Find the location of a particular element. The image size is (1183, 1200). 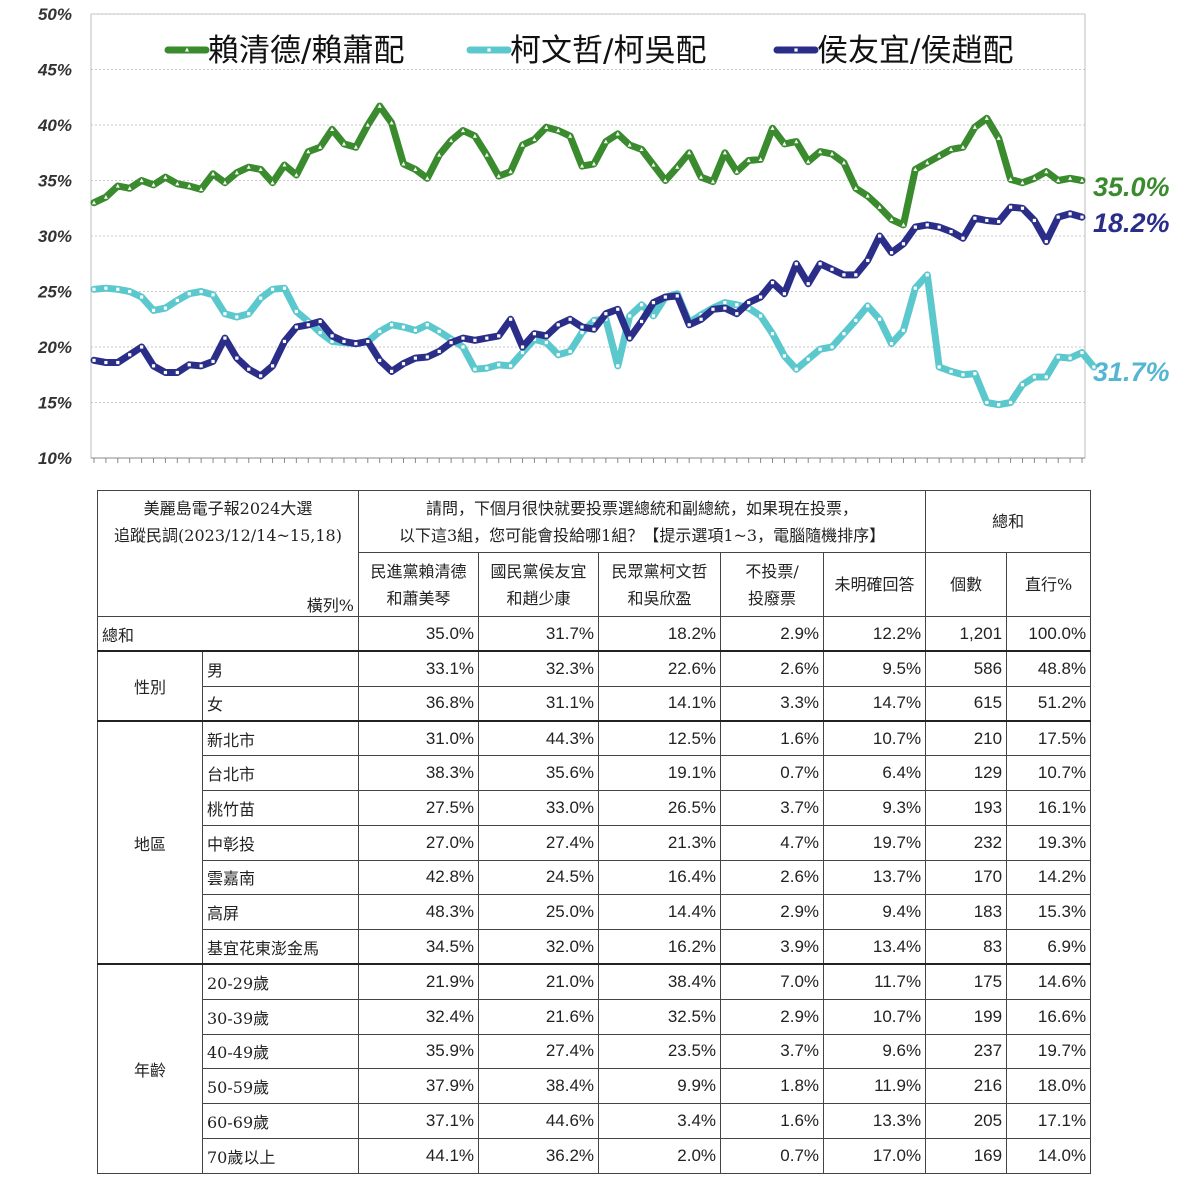

end-label-2: 31.7% is located at coordinates (1131, 372).